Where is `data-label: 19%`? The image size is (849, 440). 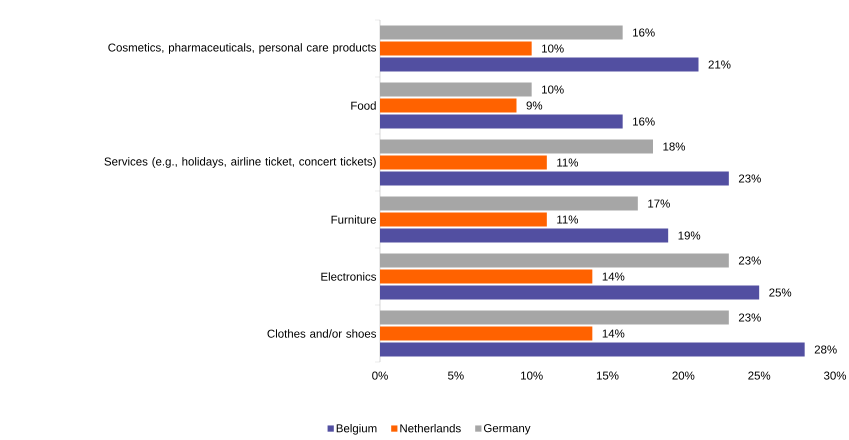 data-label: 19% is located at coordinates (689, 235).